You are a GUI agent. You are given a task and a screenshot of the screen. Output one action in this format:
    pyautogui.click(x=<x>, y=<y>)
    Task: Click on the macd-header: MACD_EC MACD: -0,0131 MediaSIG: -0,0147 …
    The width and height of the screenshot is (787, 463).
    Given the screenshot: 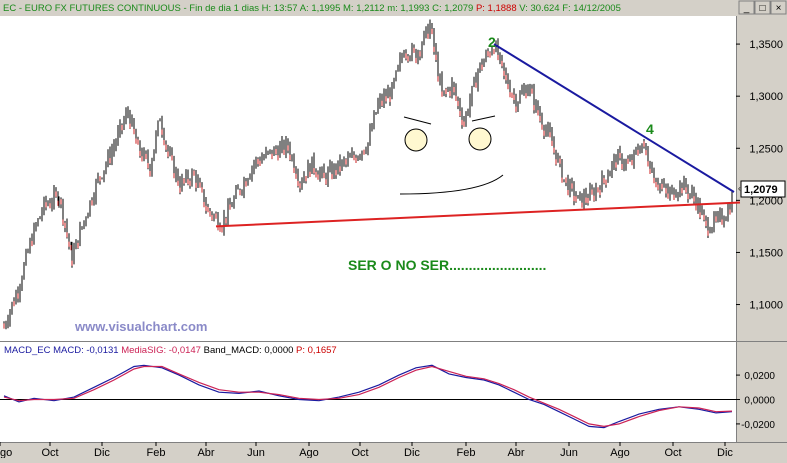 What is the action you would take?
    pyautogui.click(x=170, y=350)
    